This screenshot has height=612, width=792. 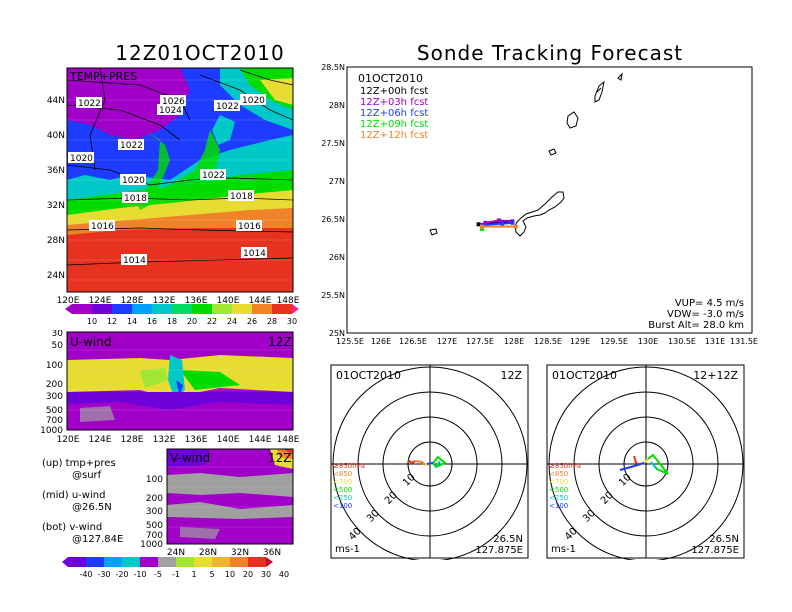 I want to click on map-x-ticks: 120E 124E 128E 132E 136E 140E 144E 148E, so click(x=178, y=301).